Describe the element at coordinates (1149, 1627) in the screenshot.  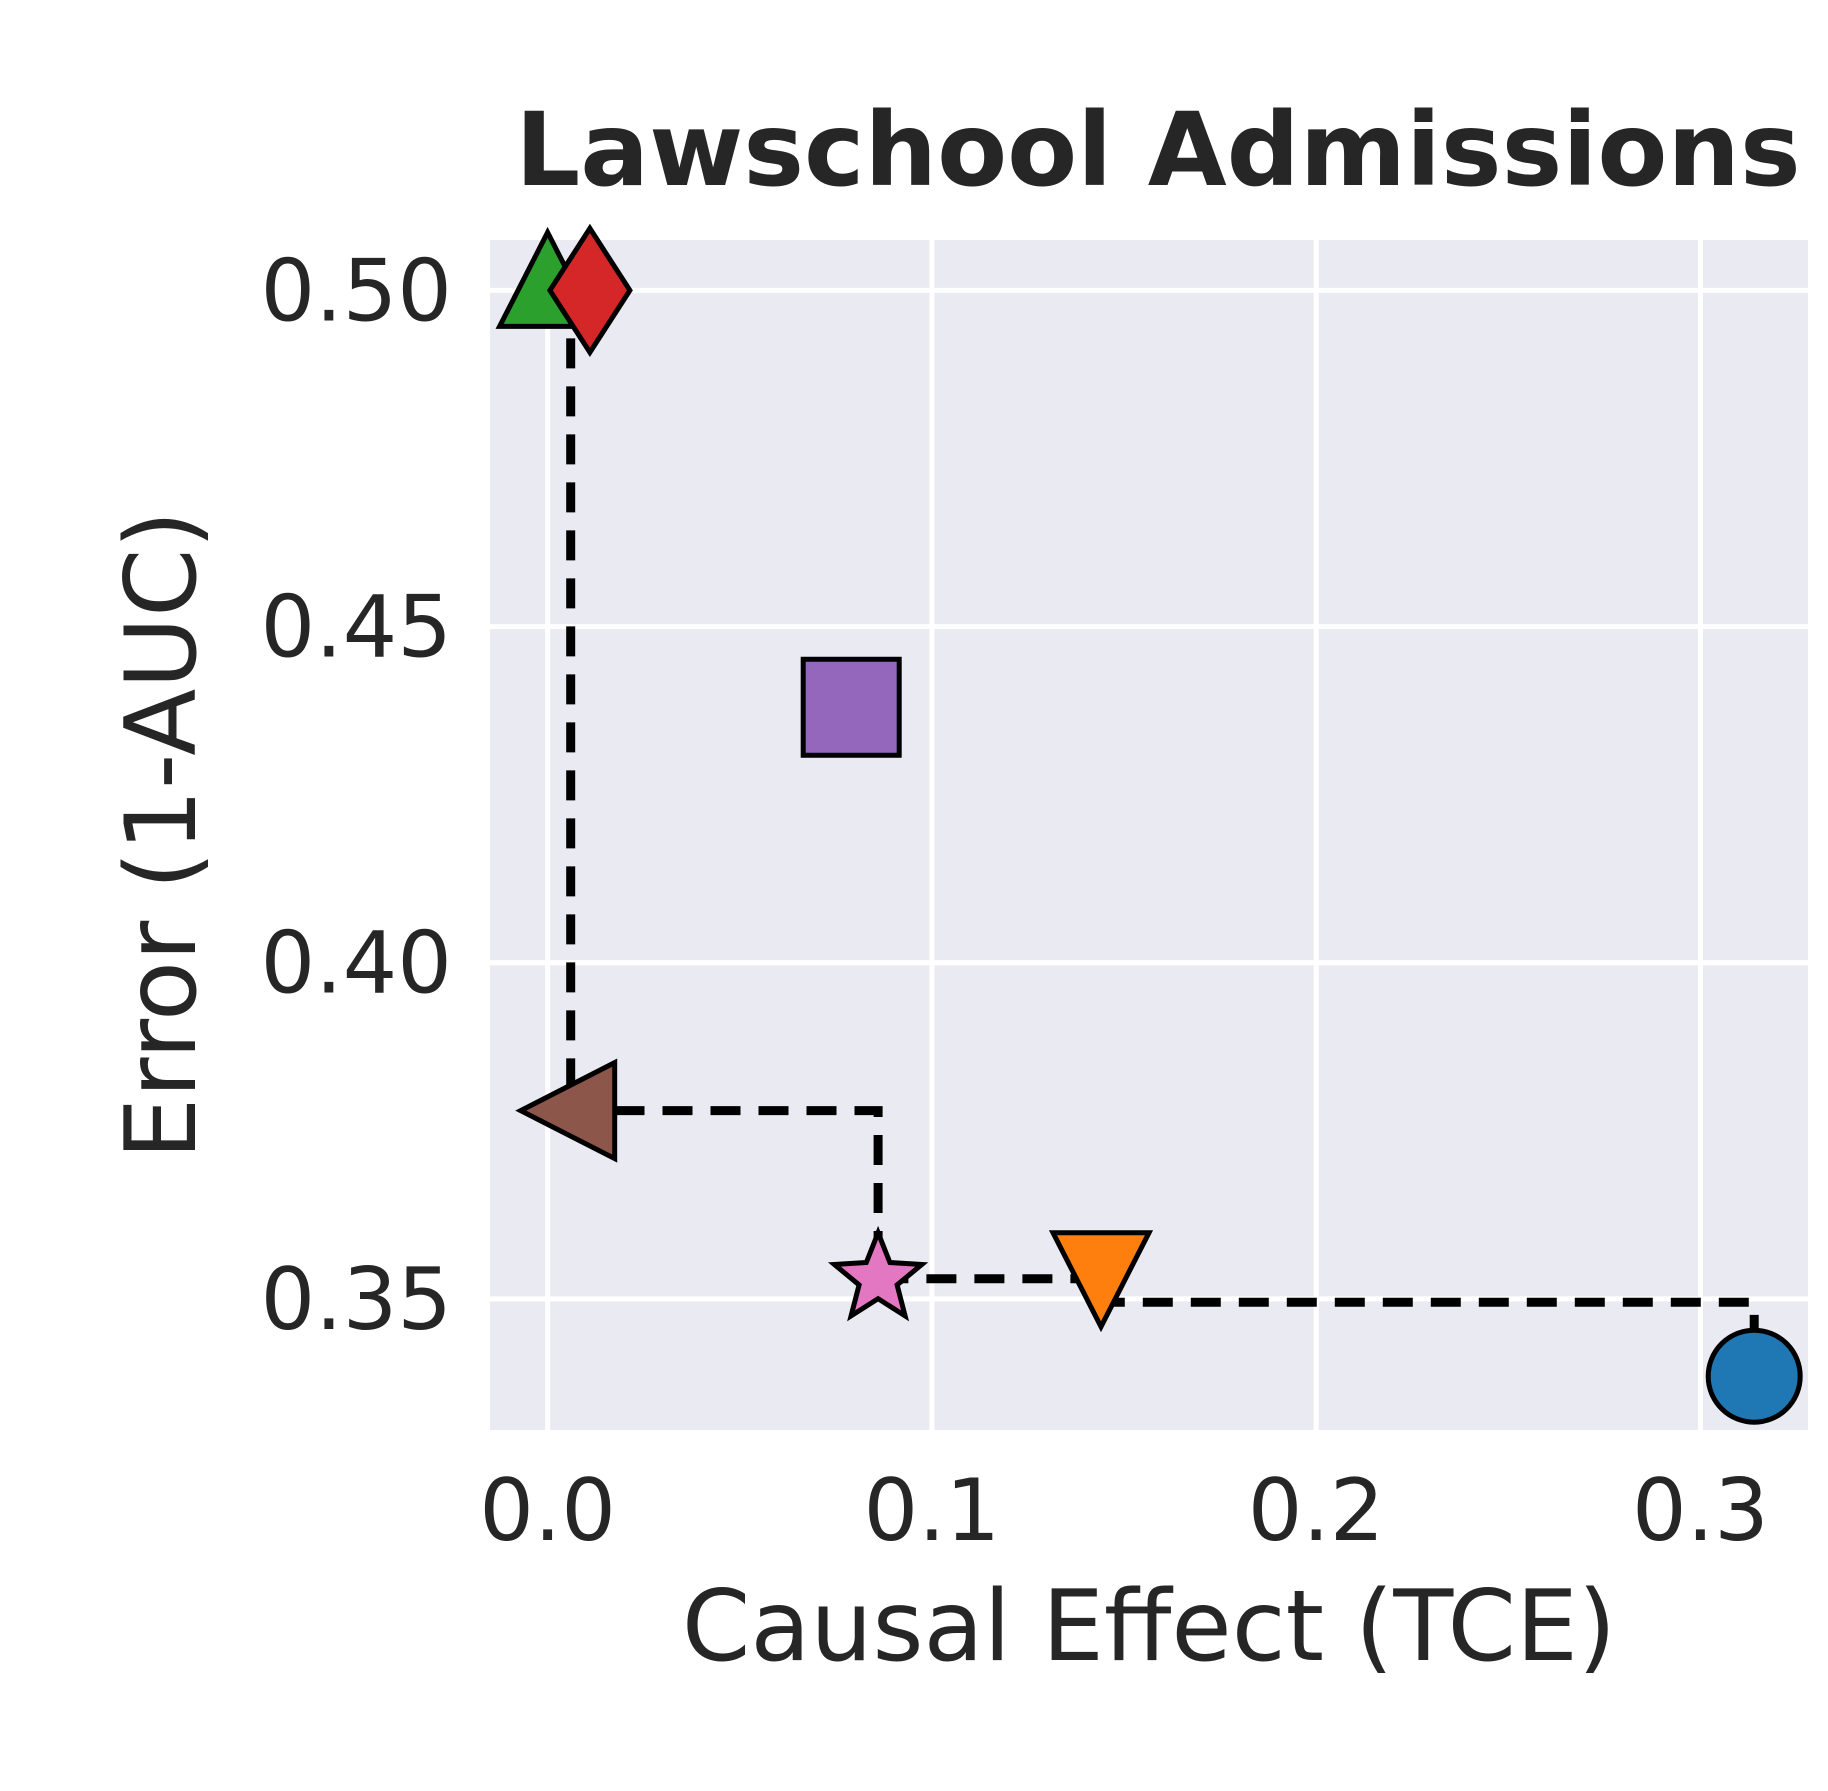
I see `x-axis-label: Causal Effect (TCE)` at that location.